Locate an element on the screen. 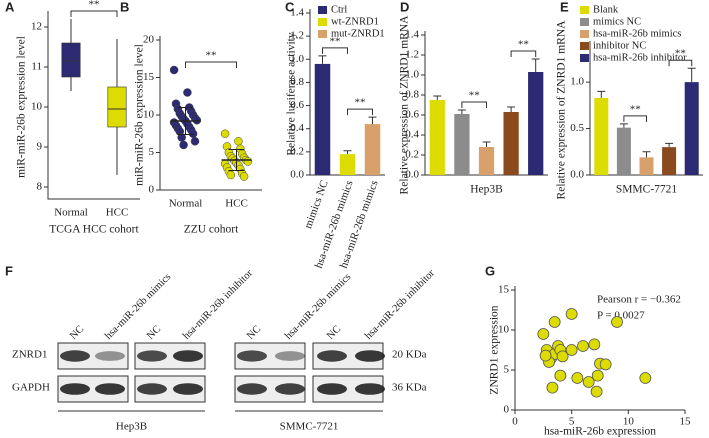 This screenshot has width=709, height=438. x-tick-label: 15 is located at coordinates (686, 422).